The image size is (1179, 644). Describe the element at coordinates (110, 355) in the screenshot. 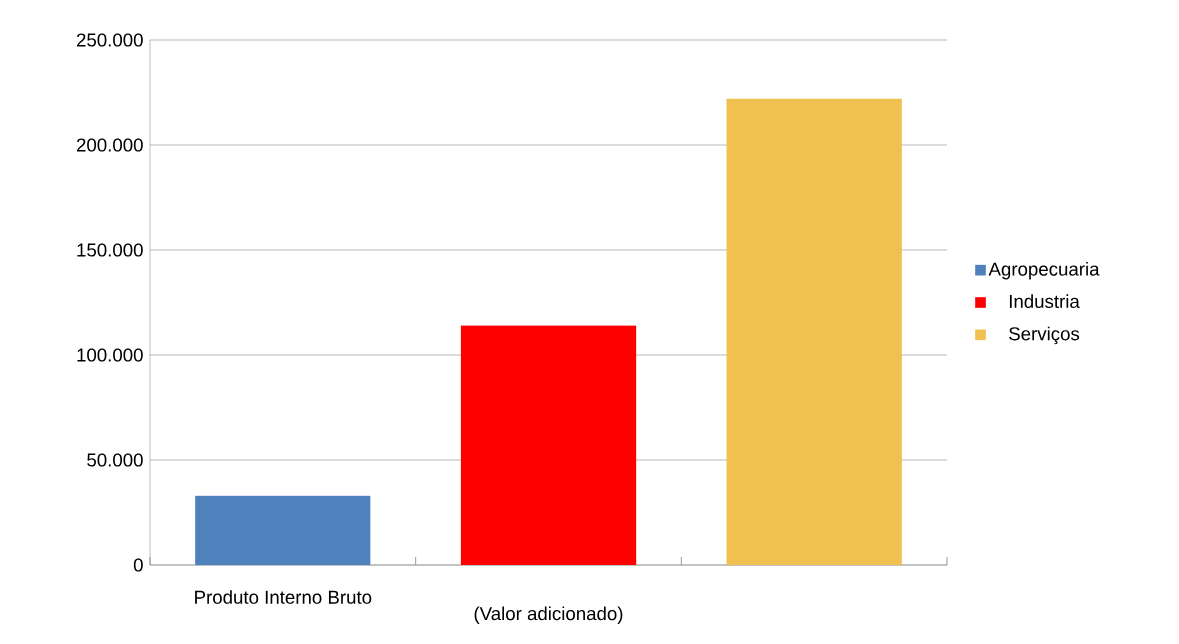

I see `y-tick-label: 100.000` at that location.